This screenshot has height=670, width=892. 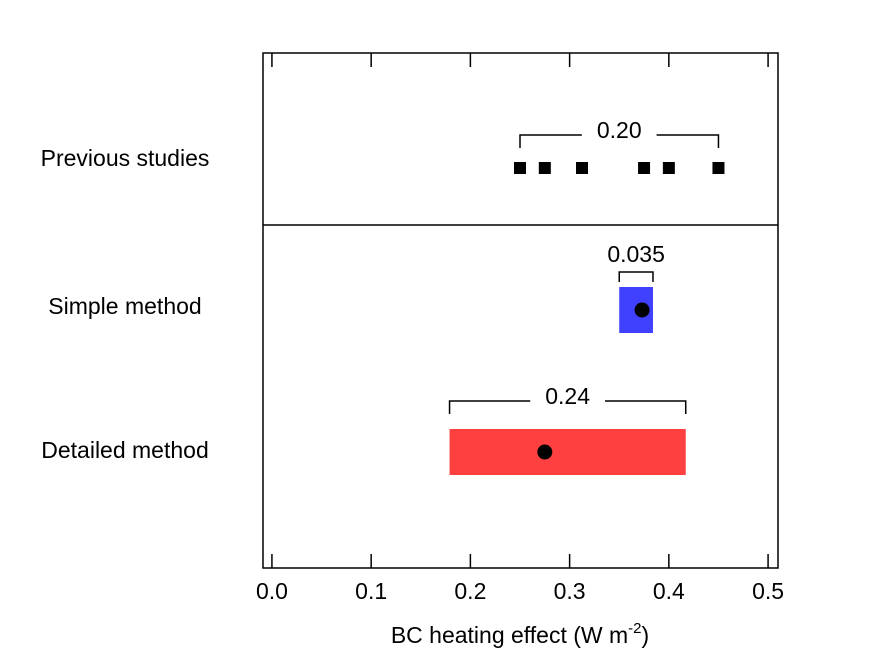 What do you see at coordinates (570, 591) in the screenshot?
I see `x-tick-label: 0.3` at bounding box center [570, 591].